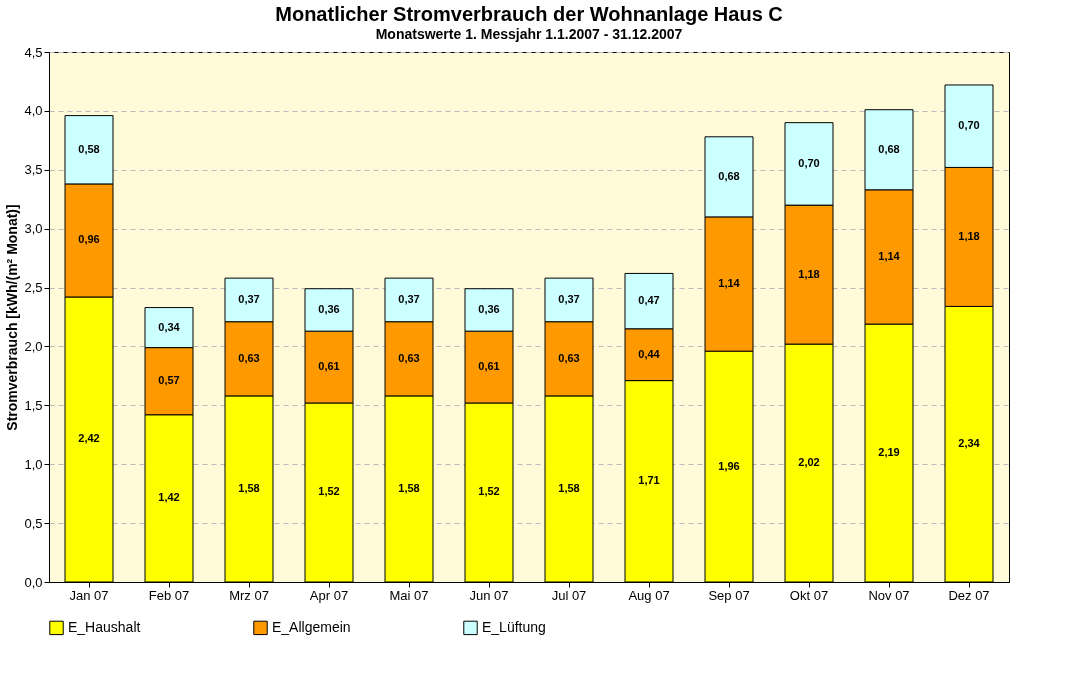 This screenshot has width=1074, height=681. What do you see at coordinates (33, 582) in the screenshot?
I see `y-tick-label: 0,0` at bounding box center [33, 582].